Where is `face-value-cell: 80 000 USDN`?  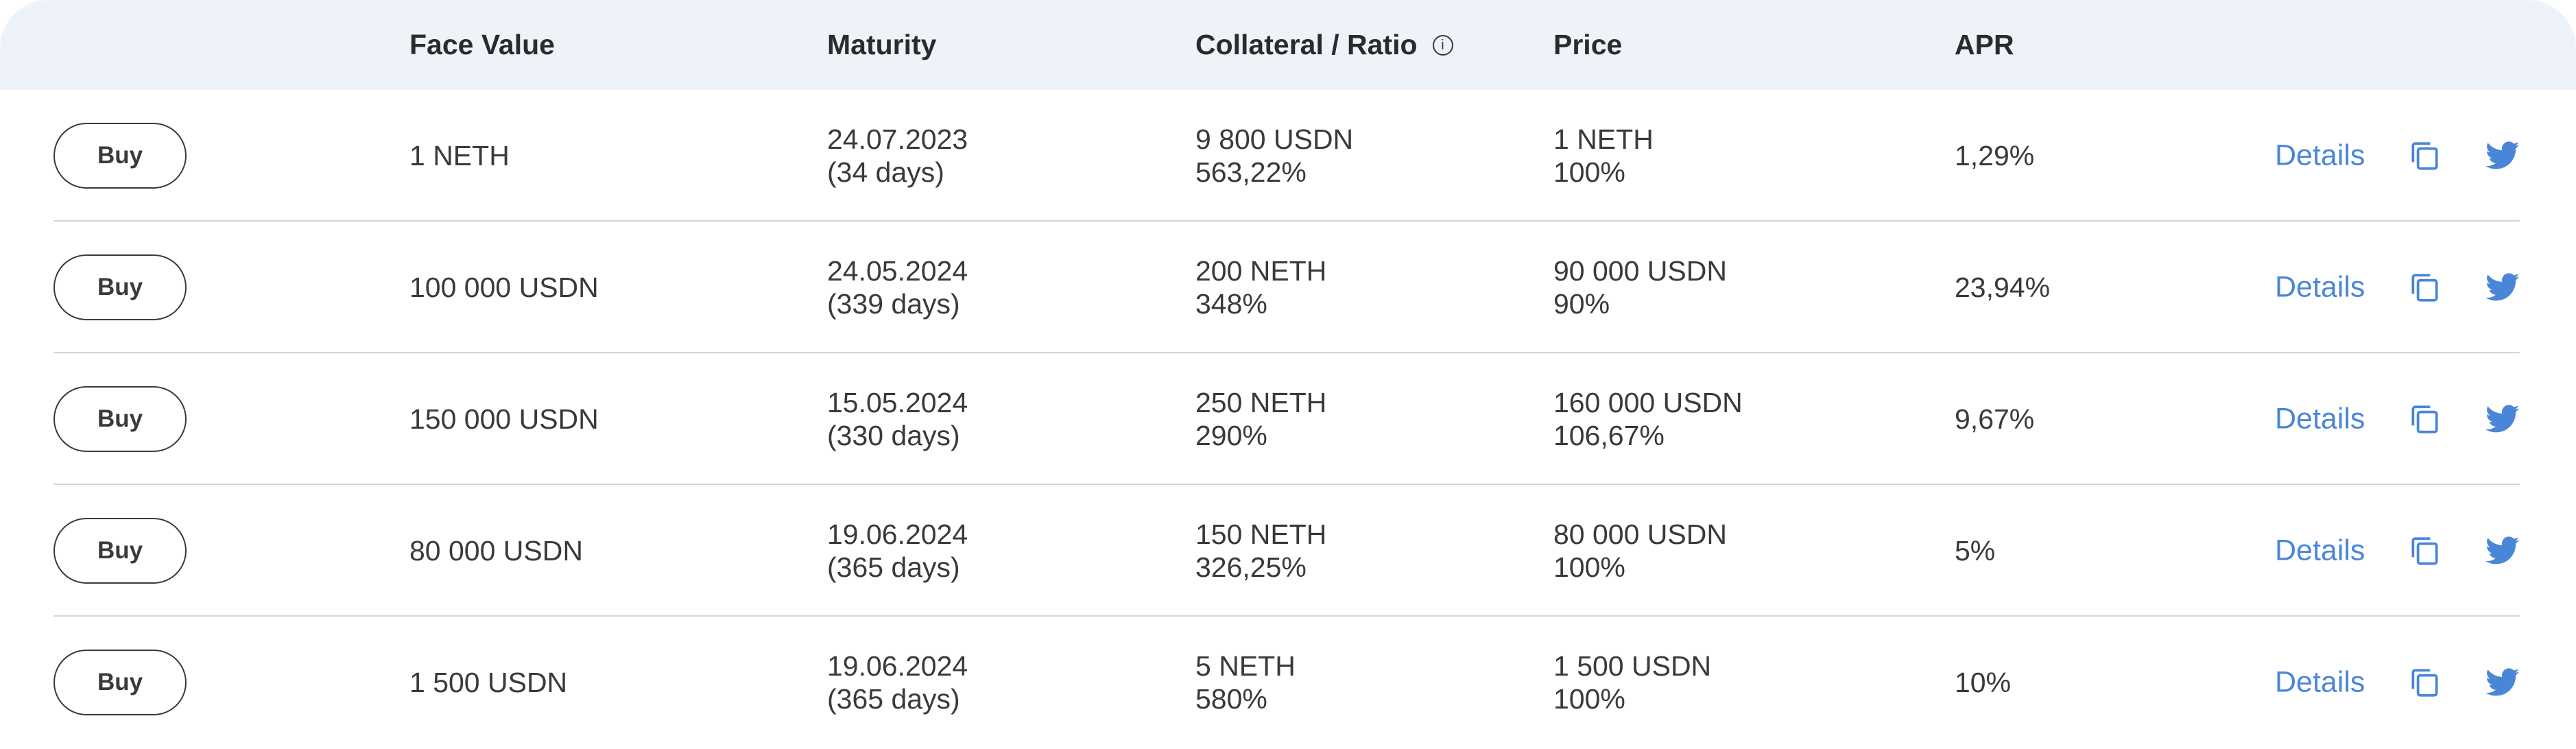 face-value-cell: 80 000 USDN is located at coordinates (496, 550).